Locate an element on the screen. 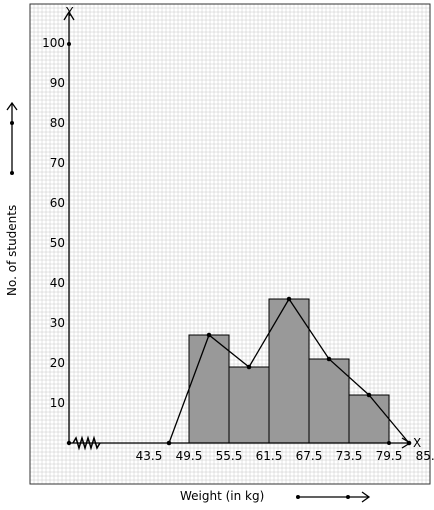 Image resolution: width=434 pixels, height=510 pixels. y-axis-title: No. of students is located at coordinates (12, 250).